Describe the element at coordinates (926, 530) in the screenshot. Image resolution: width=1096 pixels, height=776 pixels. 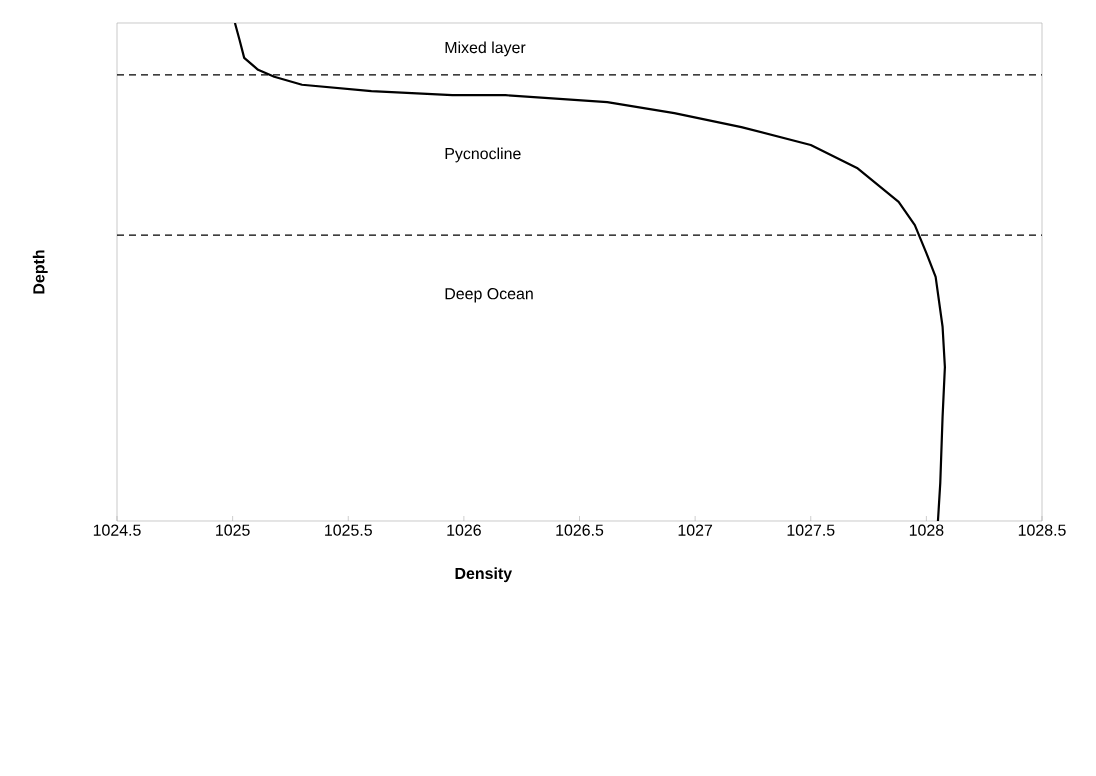
I see `x-tick-label: 1028` at that location.